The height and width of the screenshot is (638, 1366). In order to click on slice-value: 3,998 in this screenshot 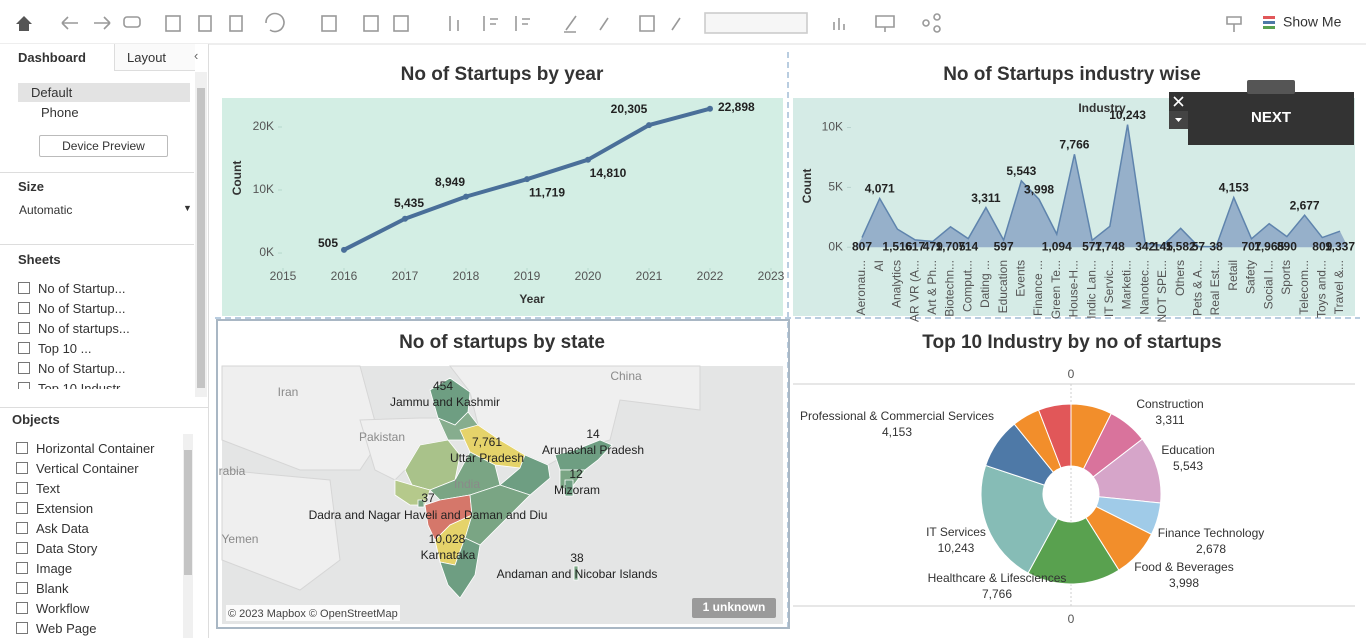, I will do `click(1184, 583)`.